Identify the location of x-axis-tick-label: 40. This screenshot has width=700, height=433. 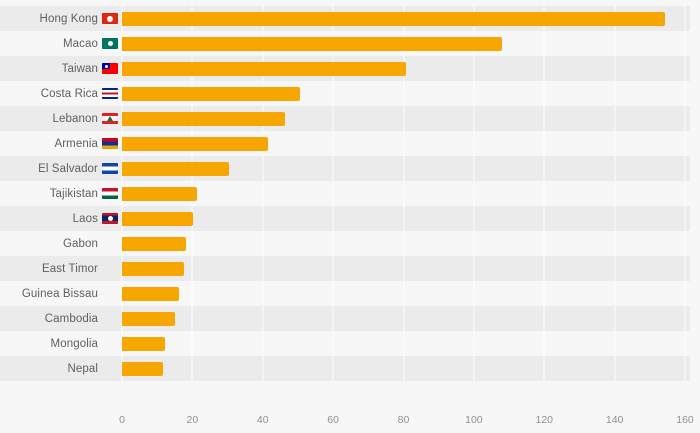
(262, 420).